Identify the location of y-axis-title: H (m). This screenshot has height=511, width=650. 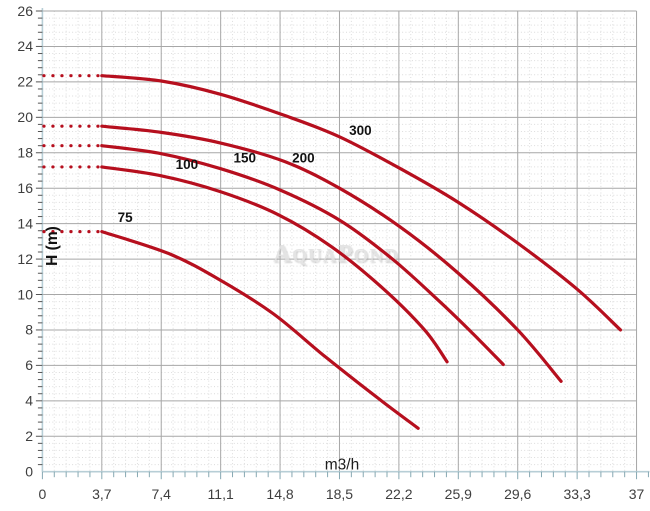
(52, 246).